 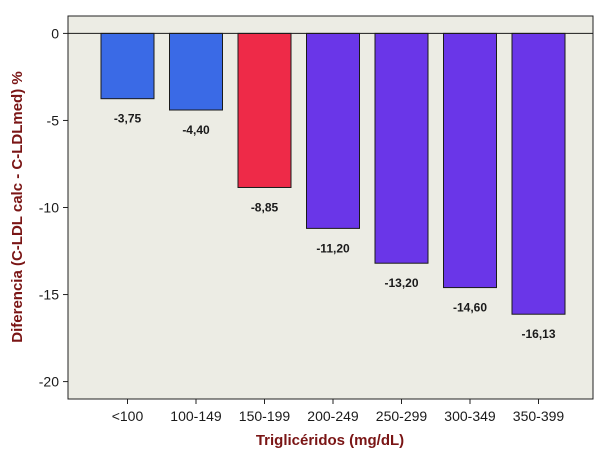 I want to click on x-tick-label: 350-399, so click(x=539, y=416).